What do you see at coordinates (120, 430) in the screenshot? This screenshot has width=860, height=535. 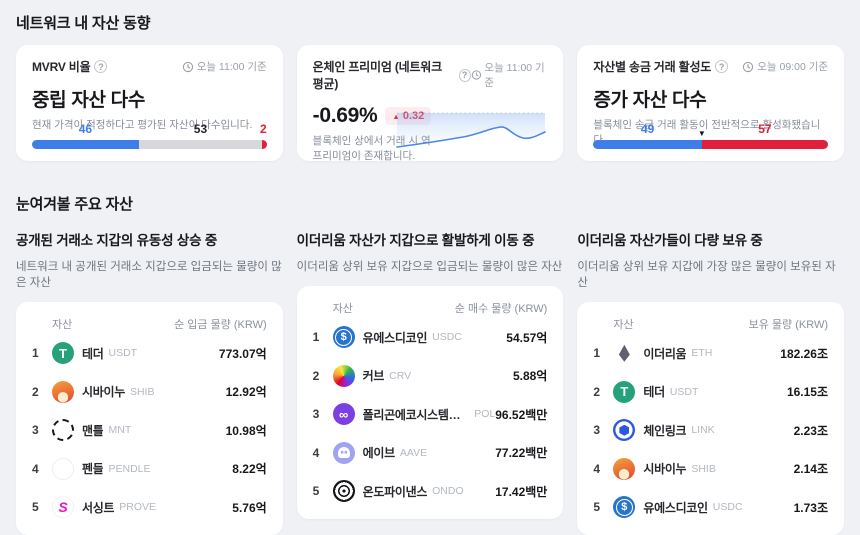 I see `coin-ticker: MNT` at bounding box center [120, 430].